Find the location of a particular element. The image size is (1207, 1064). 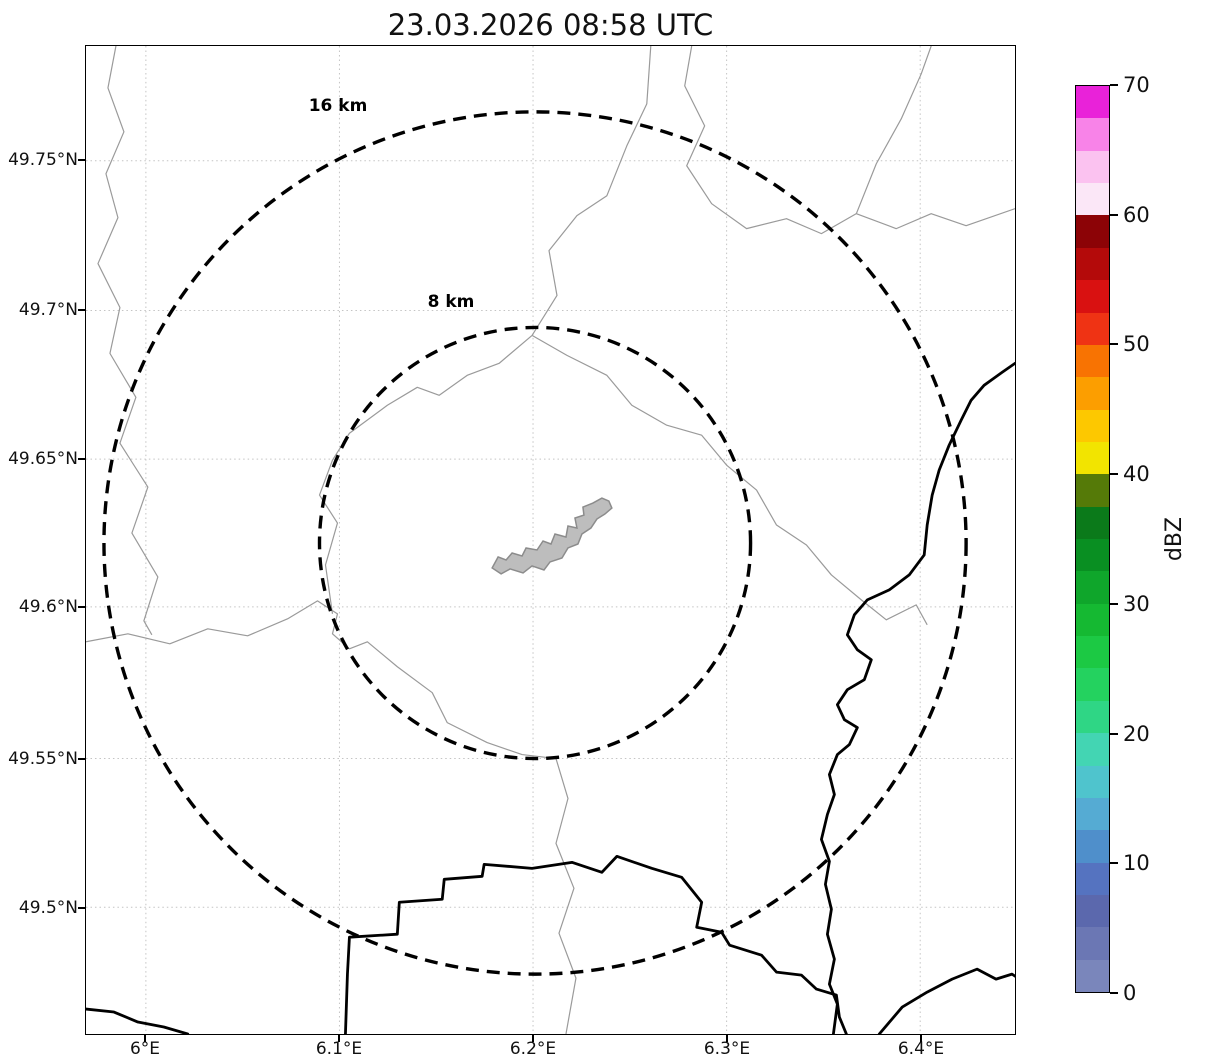

range-ring-8km is located at coordinates (535, 543).